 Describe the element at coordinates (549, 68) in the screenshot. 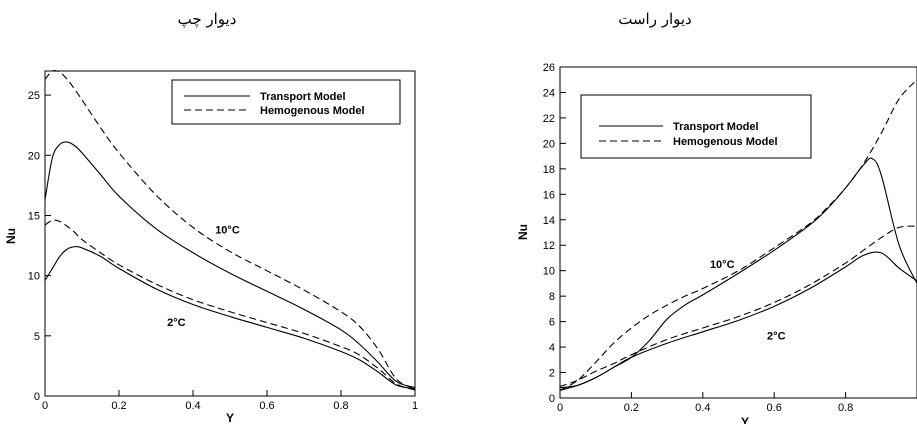

I see `y-tick-label: 26` at that location.